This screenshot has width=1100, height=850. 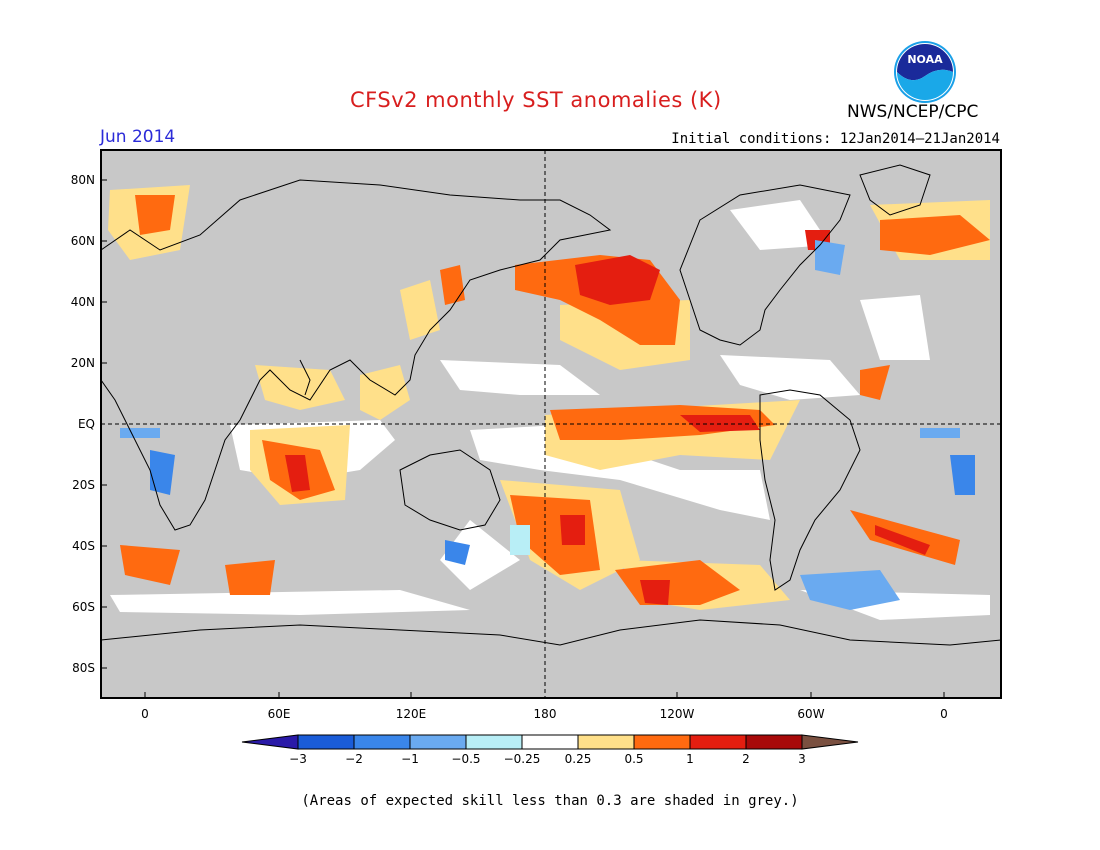 What do you see at coordinates (925, 59) in the screenshot?
I see `logo-text: NOAA` at bounding box center [925, 59].